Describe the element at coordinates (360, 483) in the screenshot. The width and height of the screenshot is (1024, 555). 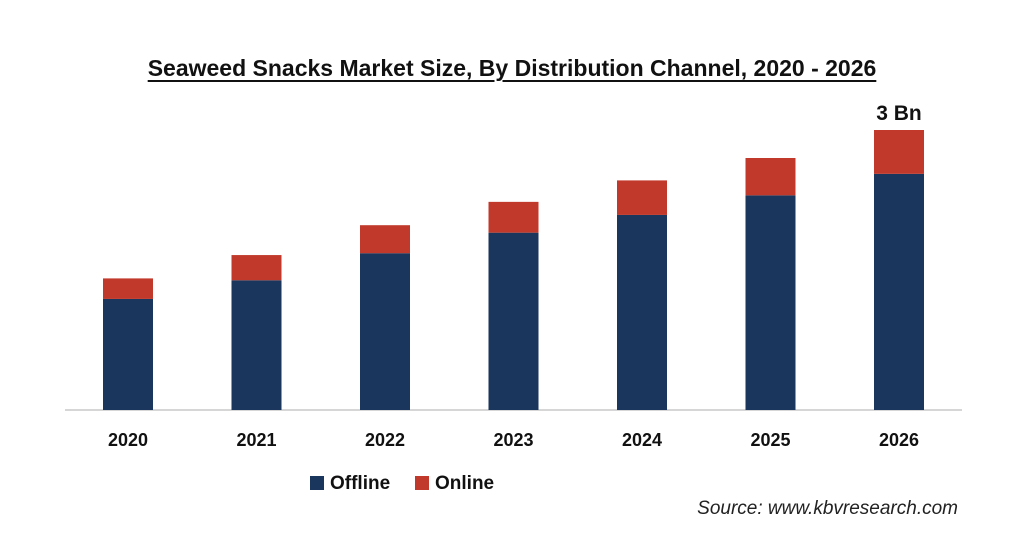
I see `legend-label-offline: Offline` at that location.